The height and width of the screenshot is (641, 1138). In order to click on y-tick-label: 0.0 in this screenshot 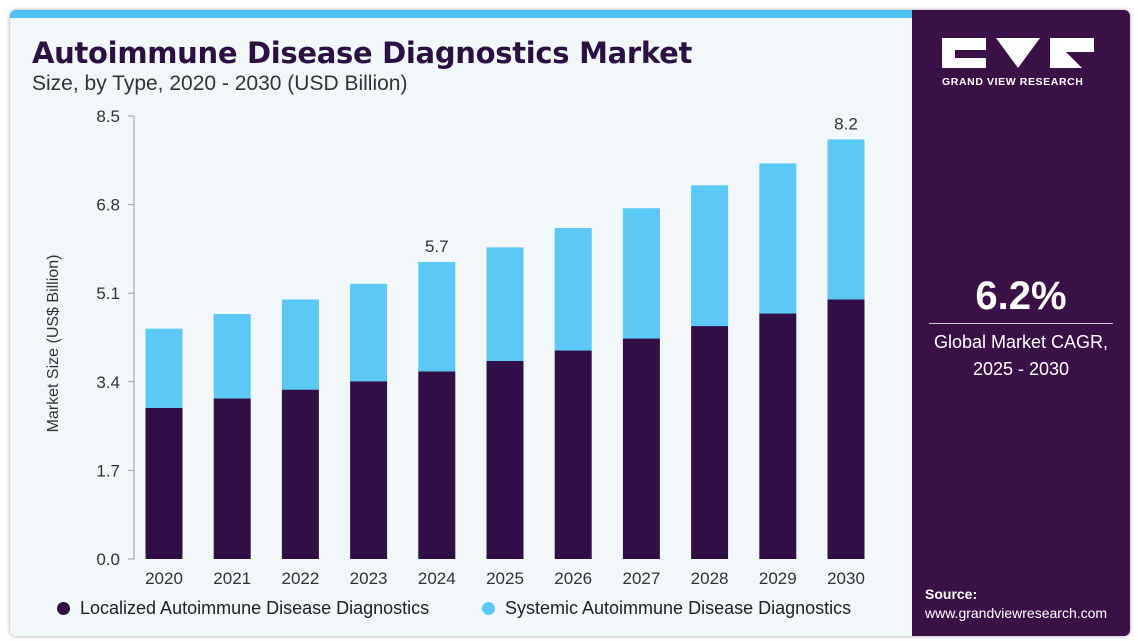, I will do `click(108, 559)`.